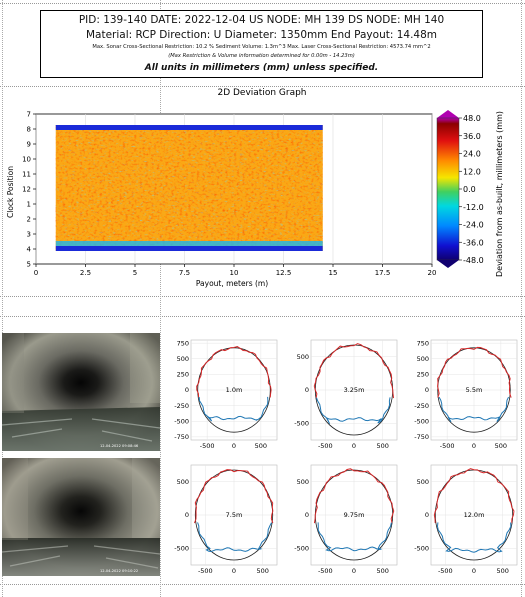 The height and width of the screenshot is (597, 525). I want to click on colorbar-tick-label: 36.0, so click(472, 136).